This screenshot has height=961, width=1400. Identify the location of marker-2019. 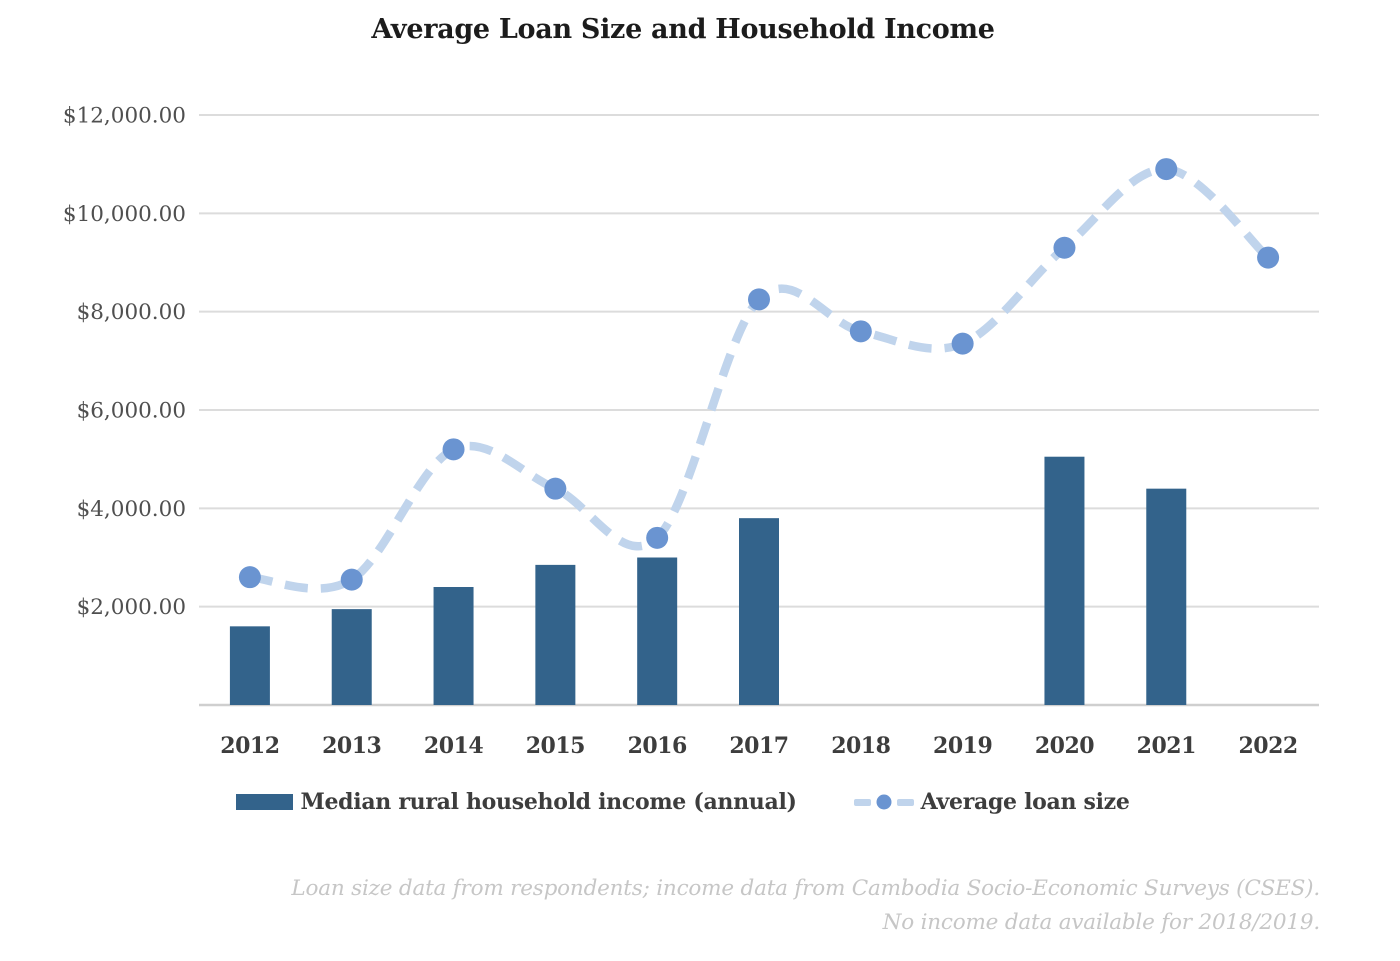
(962, 343).